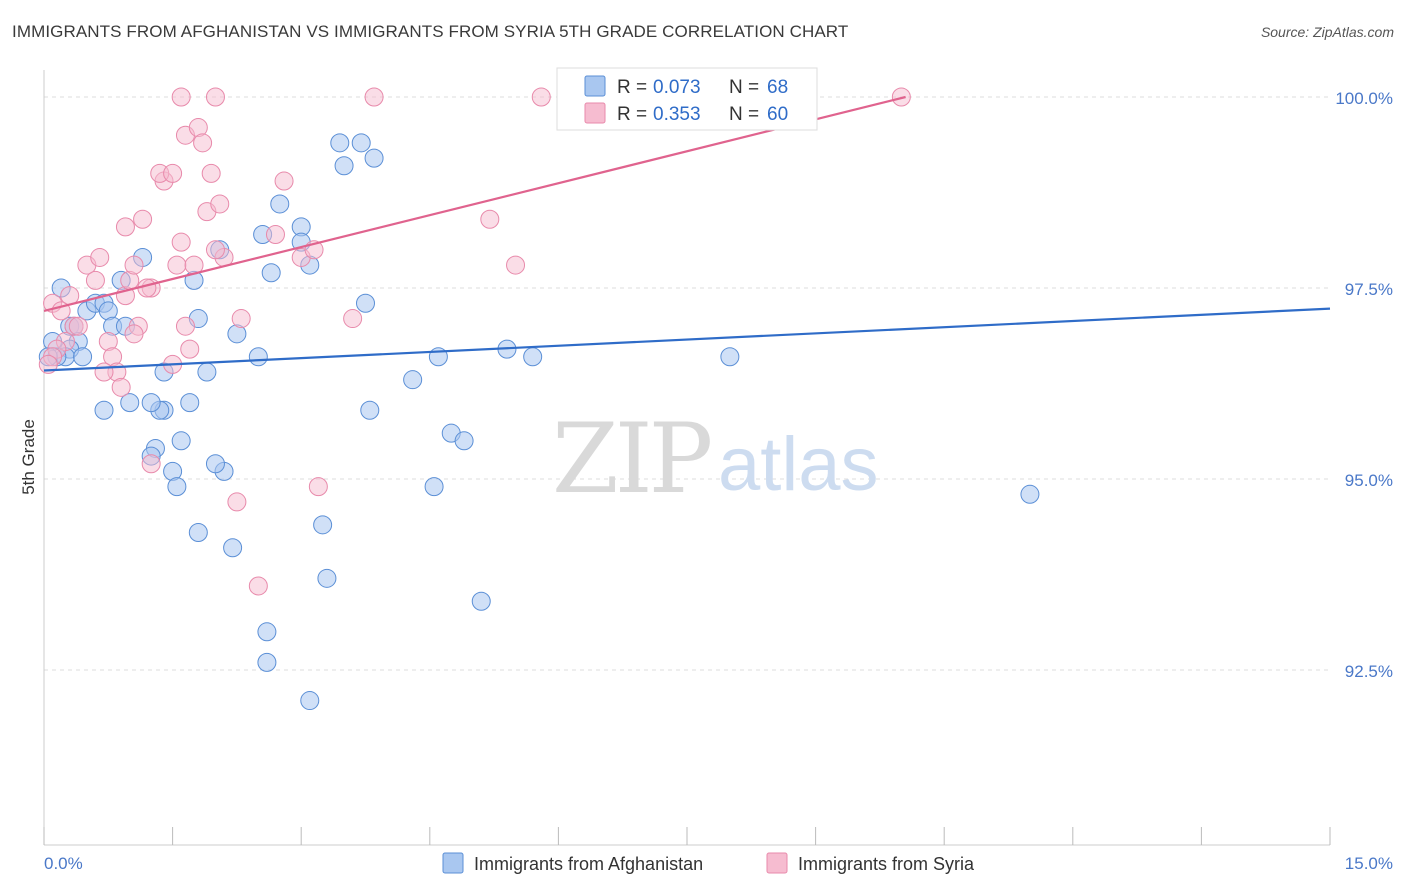 Image resolution: width=1406 pixels, height=892 pixels. What do you see at coordinates (63, 863) in the screenshot?
I see `x-tick-label-min: 0.0%` at bounding box center [63, 863].